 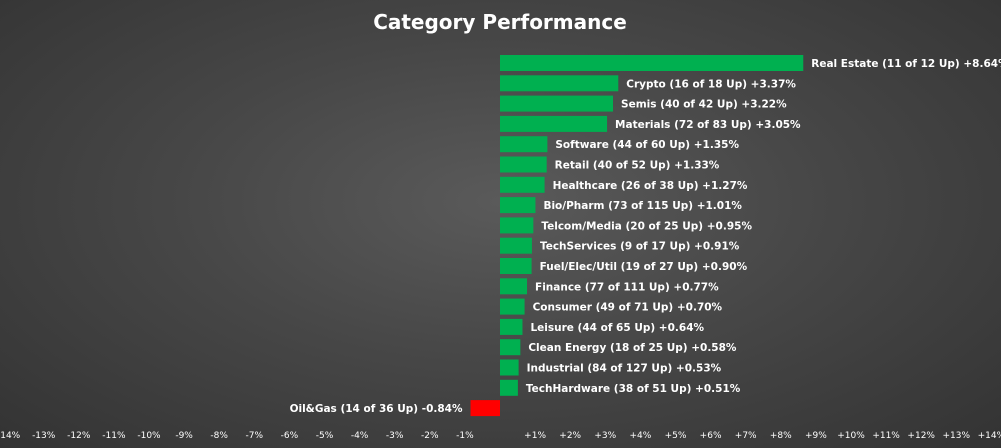 What do you see at coordinates (10, 436) in the screenshot?
I see `x-tick-label-0: -14%` at bounding box center [10, 436].